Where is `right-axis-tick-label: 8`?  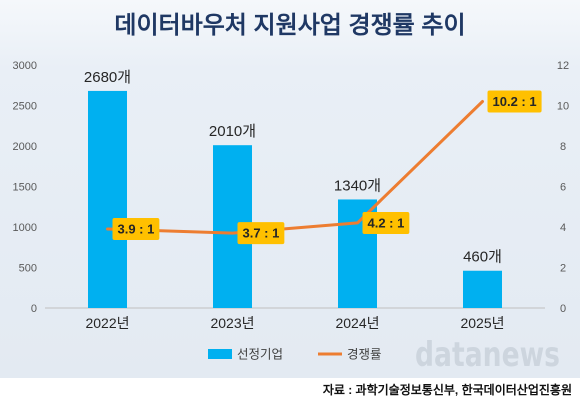
right-axis-tick-label: 8 is located at coordinates (563, 147).